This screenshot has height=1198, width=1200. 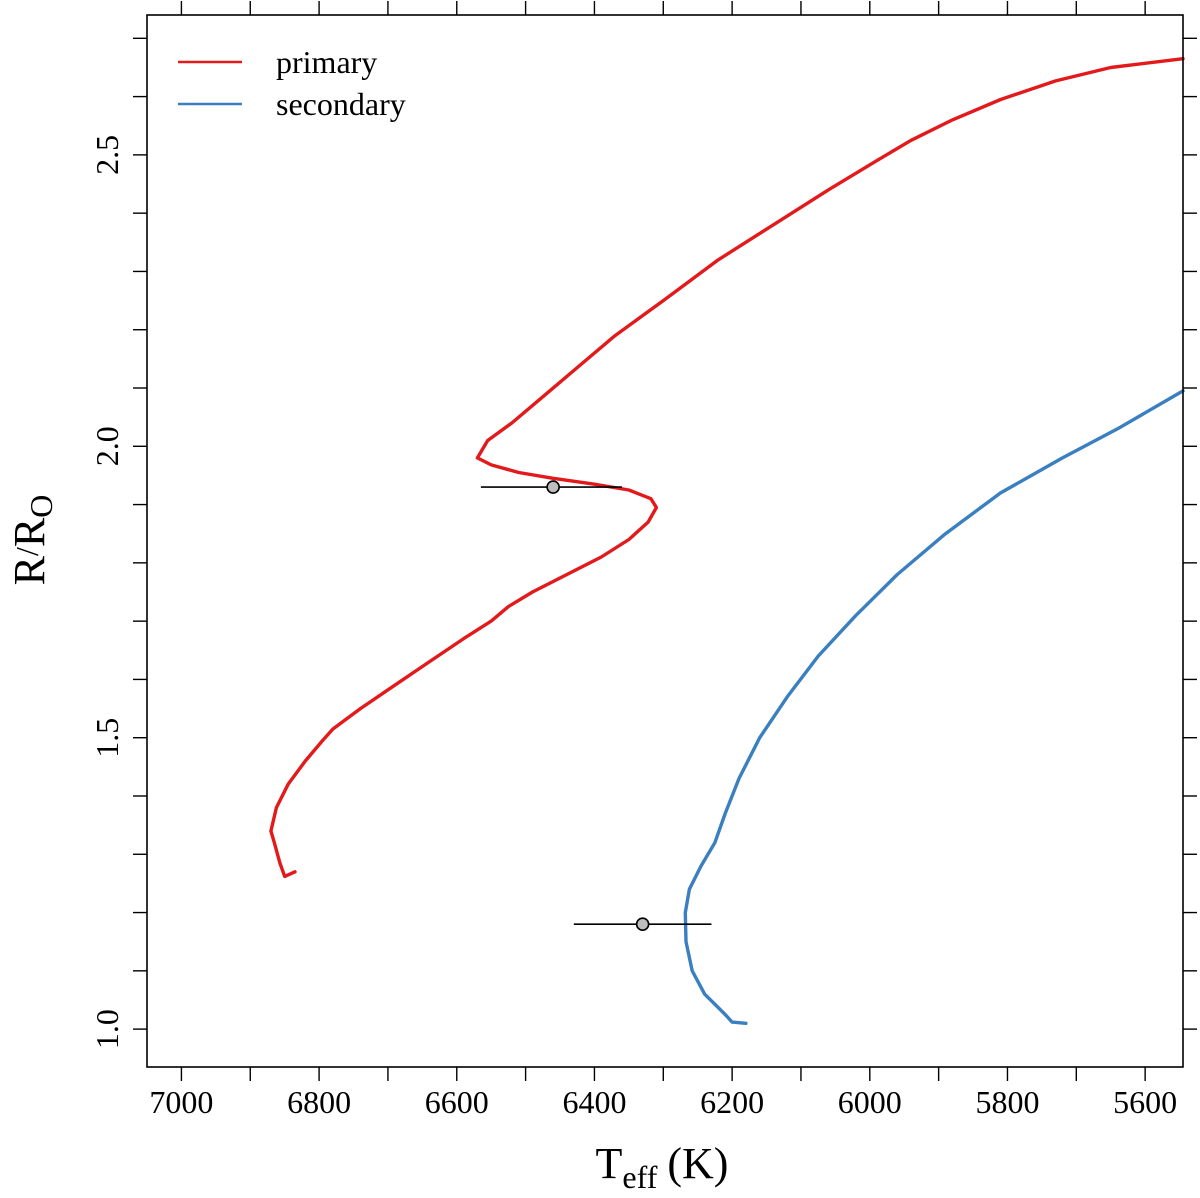 I want to click on x-axis-label: Teff (K), so click(x=662, y=1167).